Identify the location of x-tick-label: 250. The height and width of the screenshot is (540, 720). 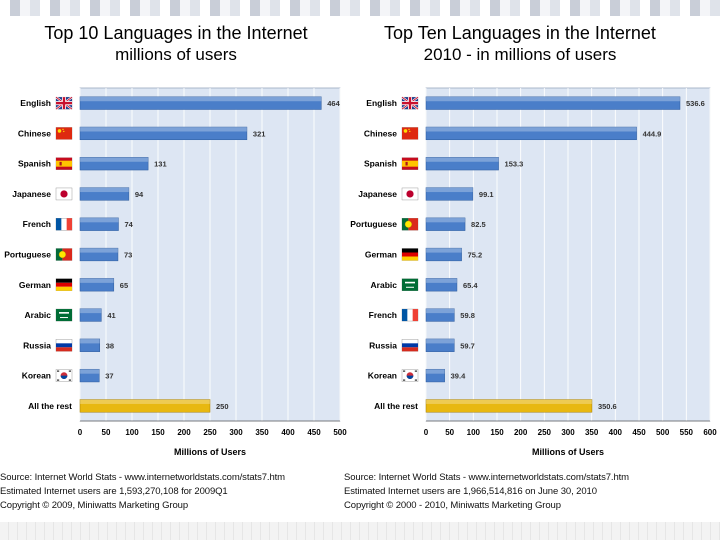
(545, 432).